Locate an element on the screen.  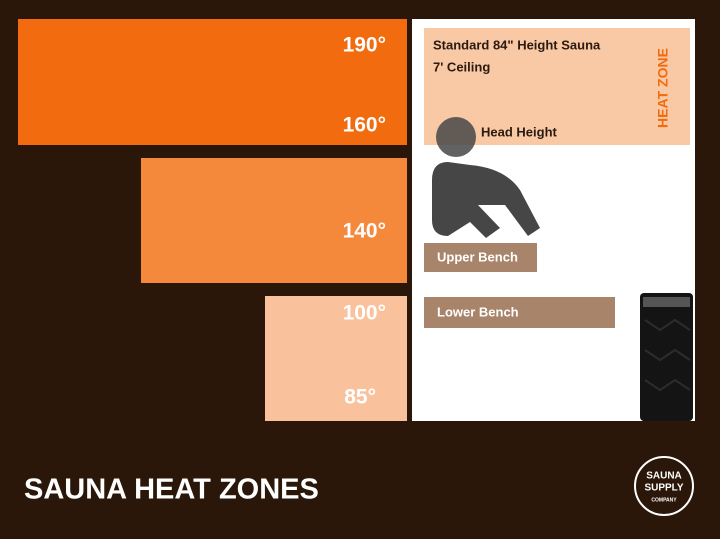
temp-label: 190° is located at coordinates (364, 45).